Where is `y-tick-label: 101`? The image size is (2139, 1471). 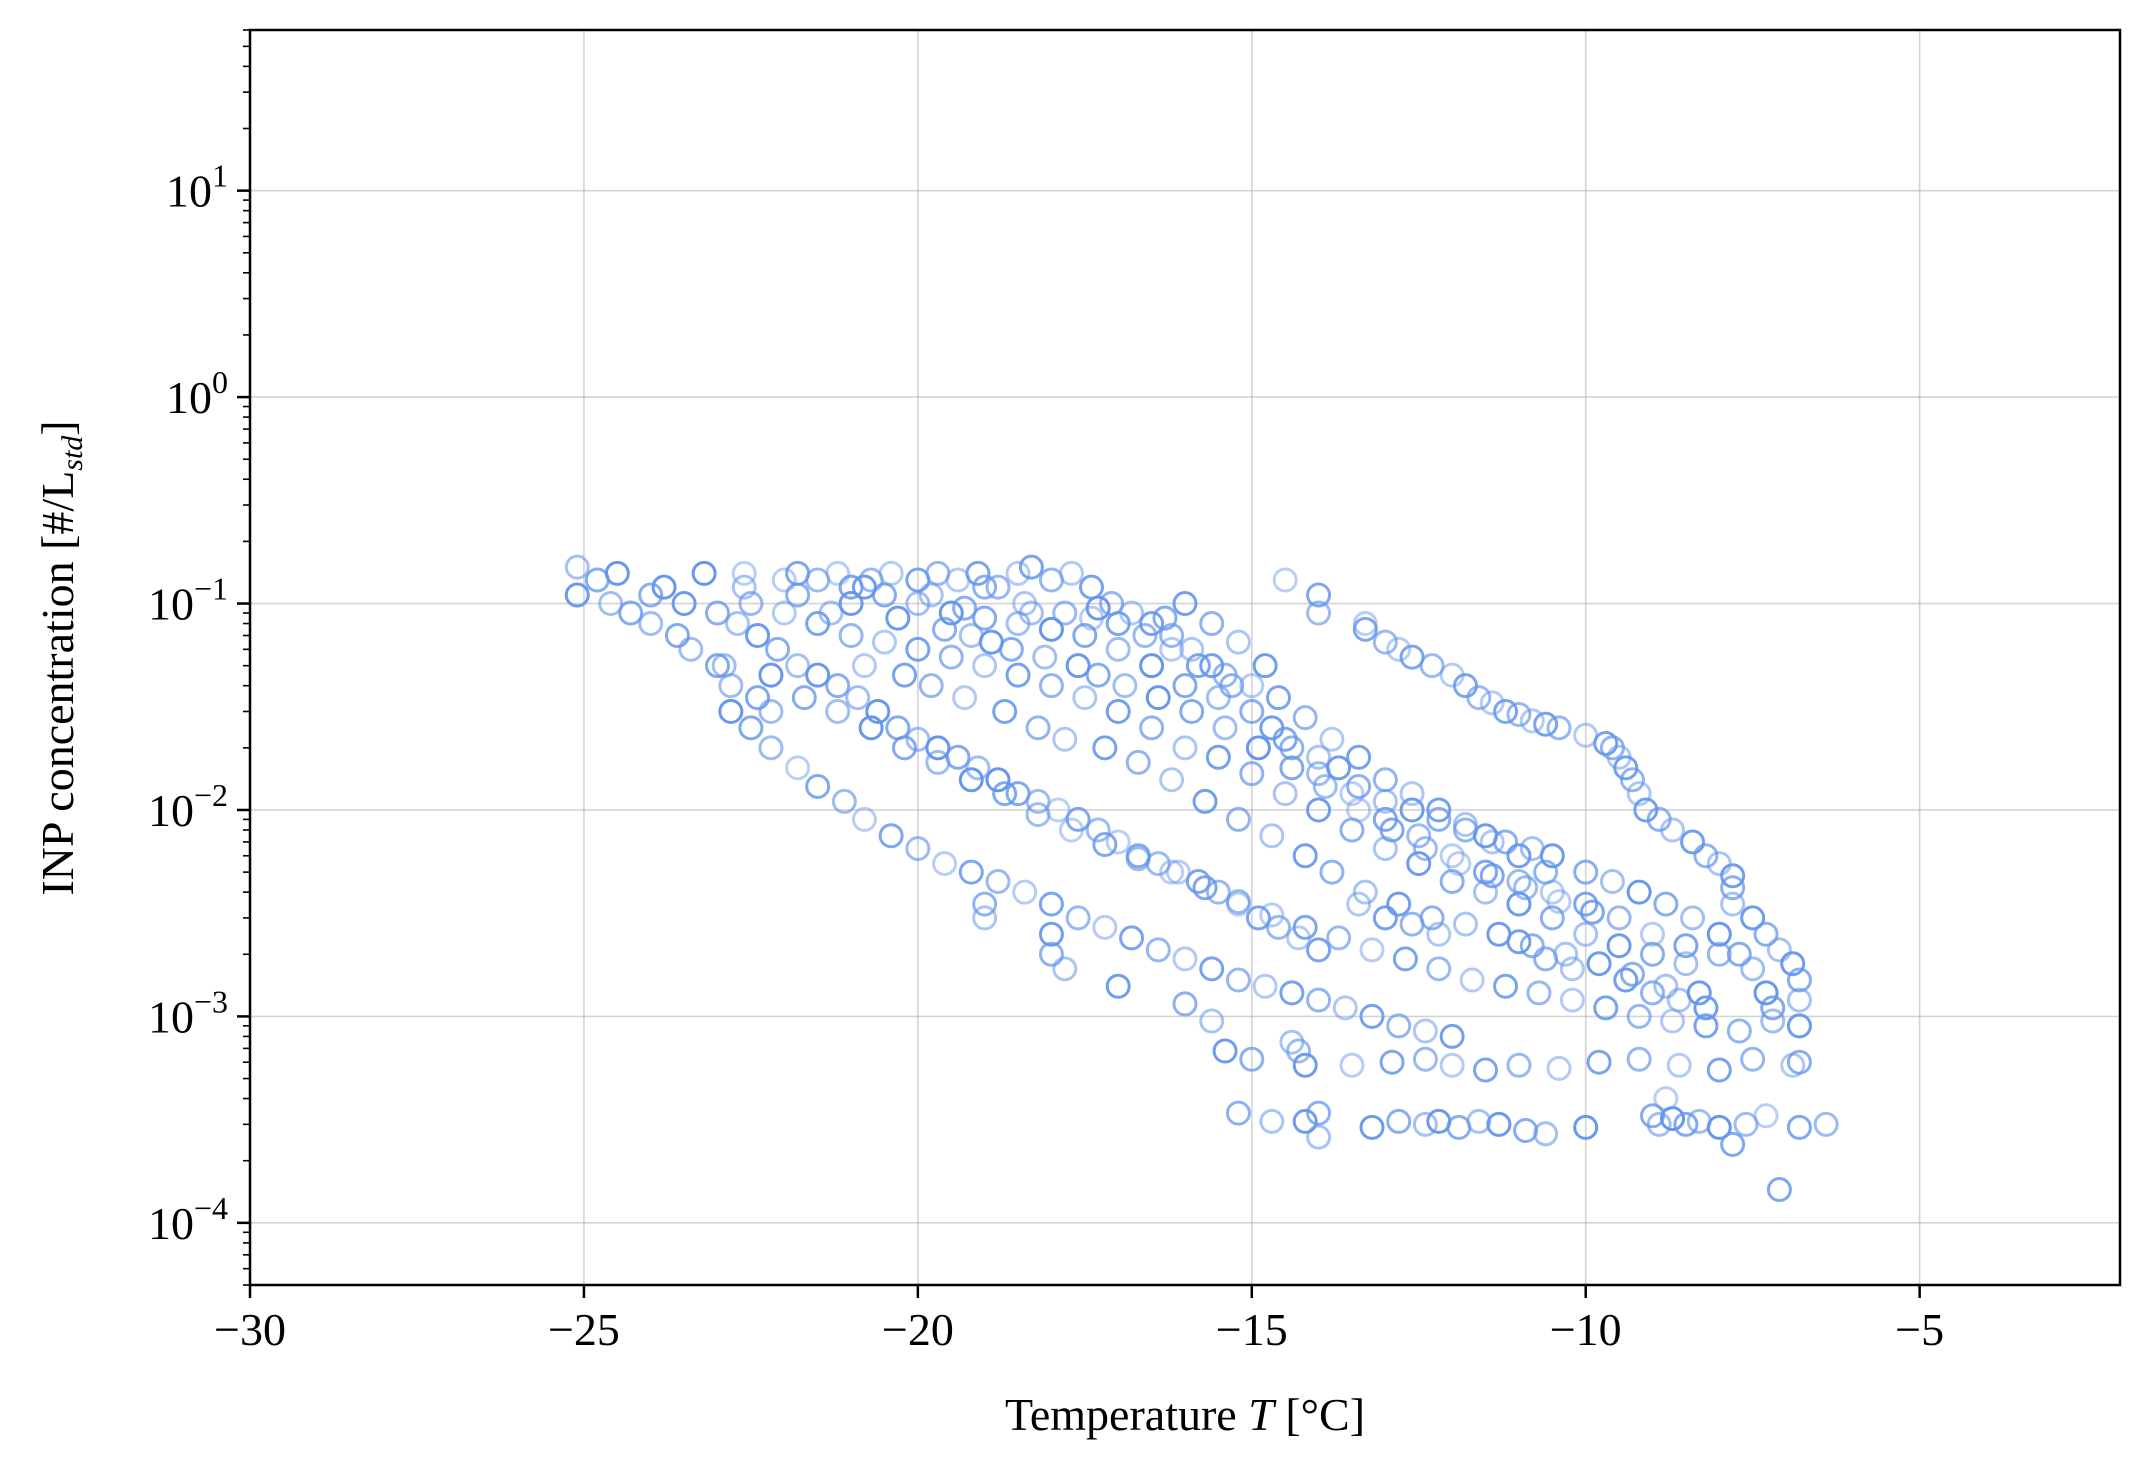
y-tick-label: 101 is located at coordinates (197, 187).